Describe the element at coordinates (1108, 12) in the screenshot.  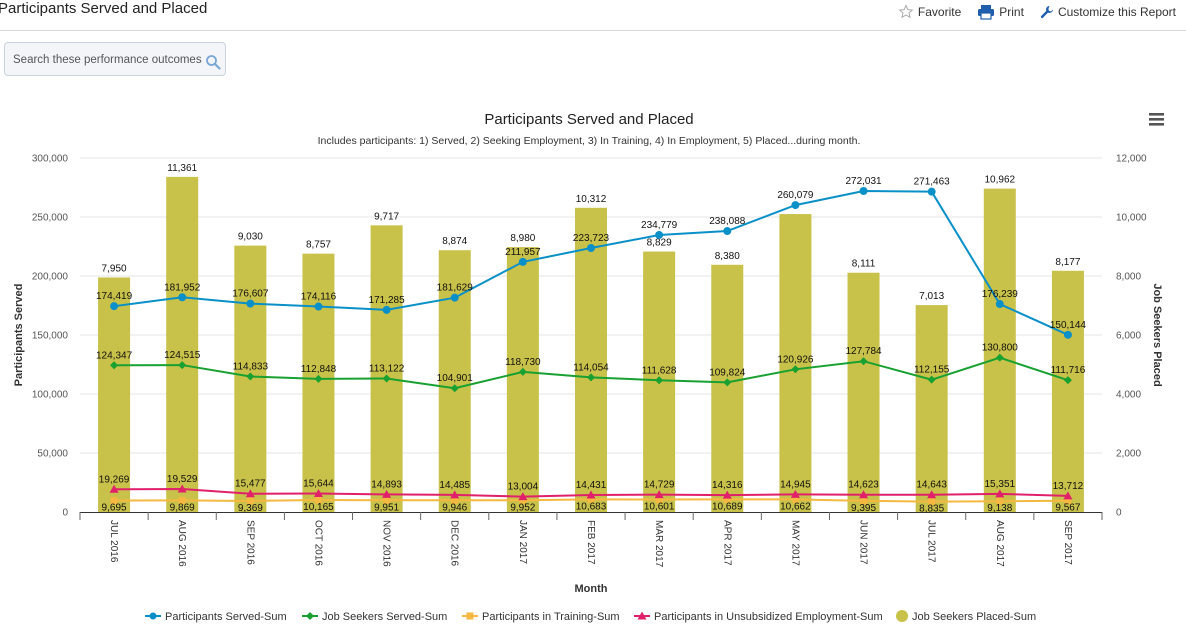
I see `customize-report-button: Customize this Report` at that location.